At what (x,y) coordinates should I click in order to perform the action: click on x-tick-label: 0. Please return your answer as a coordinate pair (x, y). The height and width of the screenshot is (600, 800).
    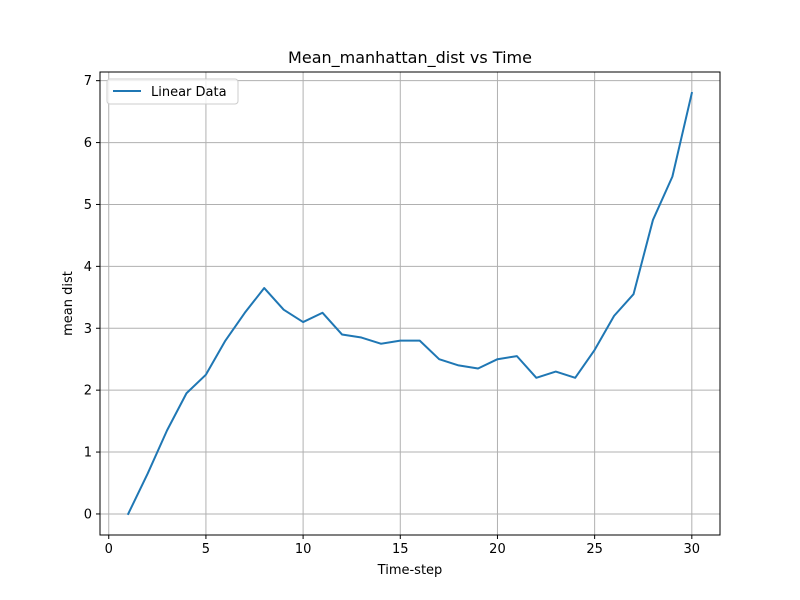
    Looking at the image, I should click on (109, 549).